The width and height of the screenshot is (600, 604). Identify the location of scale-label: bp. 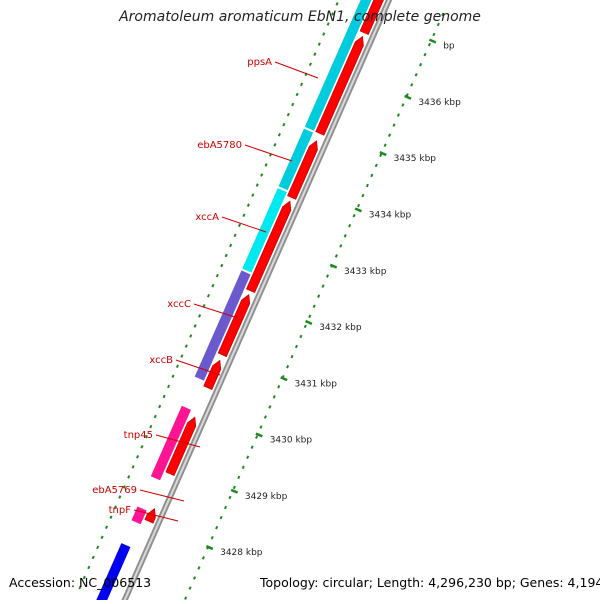
(449, 47).